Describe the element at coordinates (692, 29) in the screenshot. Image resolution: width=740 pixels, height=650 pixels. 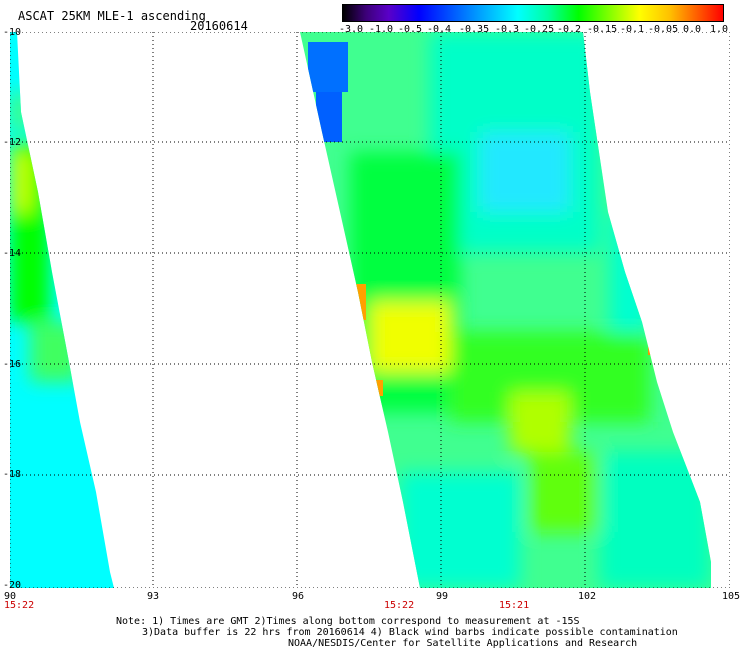
I see `colorbar-label: 0.0` at that location.